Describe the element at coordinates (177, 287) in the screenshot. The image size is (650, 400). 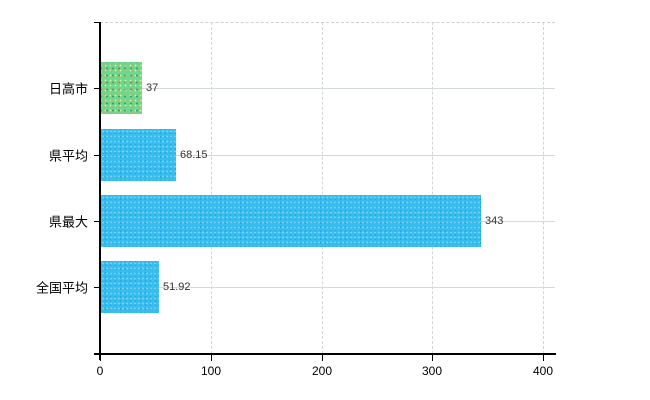
I see `bar-value-label: 51.92` at that location.